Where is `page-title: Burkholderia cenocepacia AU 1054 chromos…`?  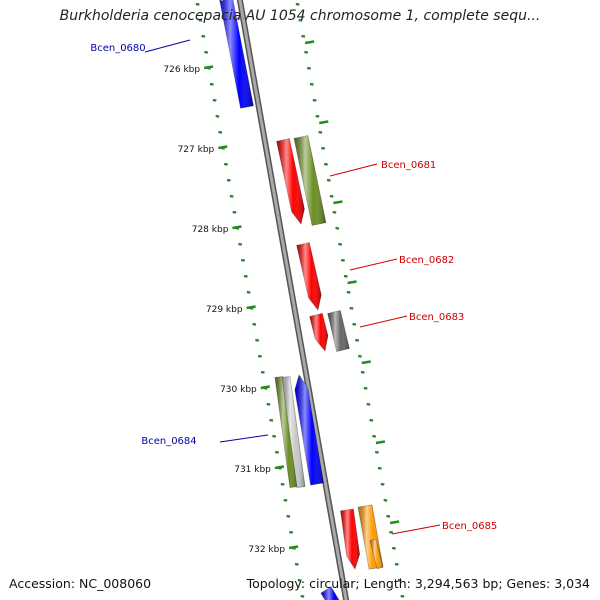
page-title: Burkholderia cenocepacia AU 1054 chromos… is located at coordinates (300, 16).